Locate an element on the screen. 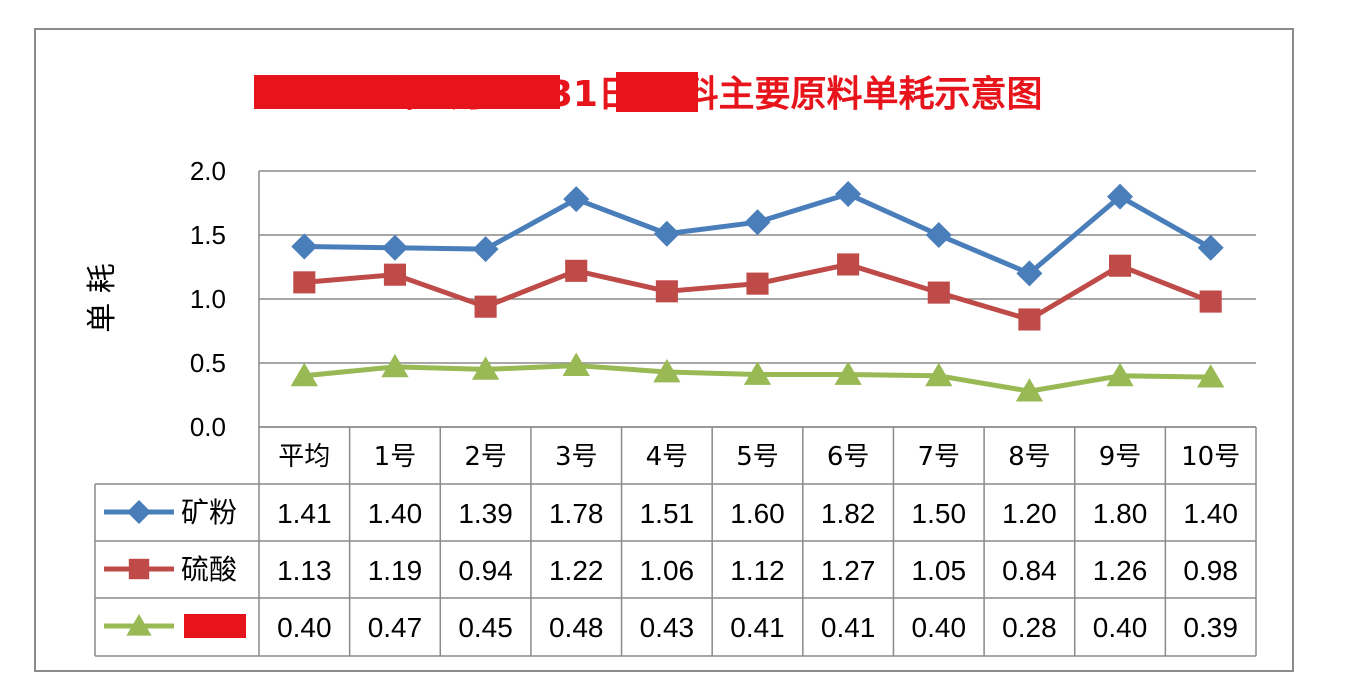 The height and width of the screenshot is (682, 1358). table-cell-value: 0.39 is located at coordinates (1210, 627).